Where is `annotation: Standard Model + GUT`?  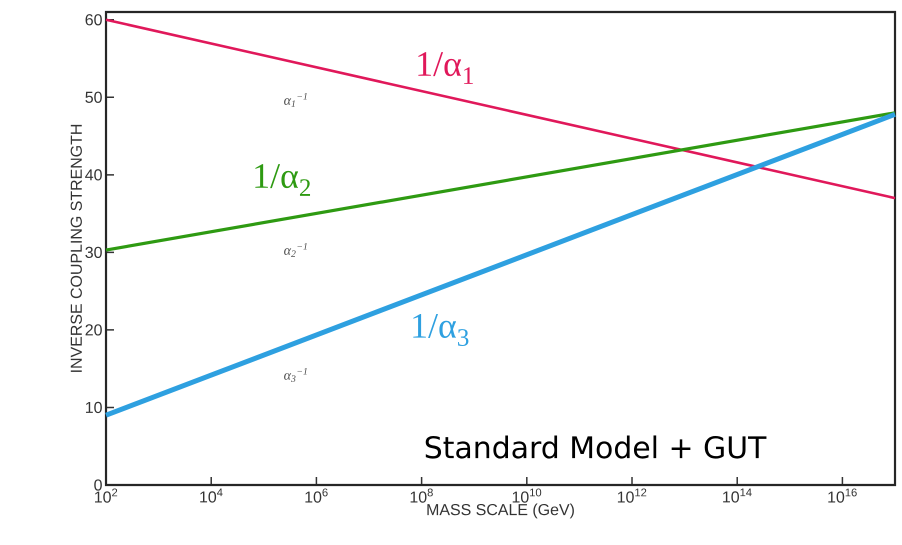
annotation: Standard Model + GUT is located at coordinates (596, 447).